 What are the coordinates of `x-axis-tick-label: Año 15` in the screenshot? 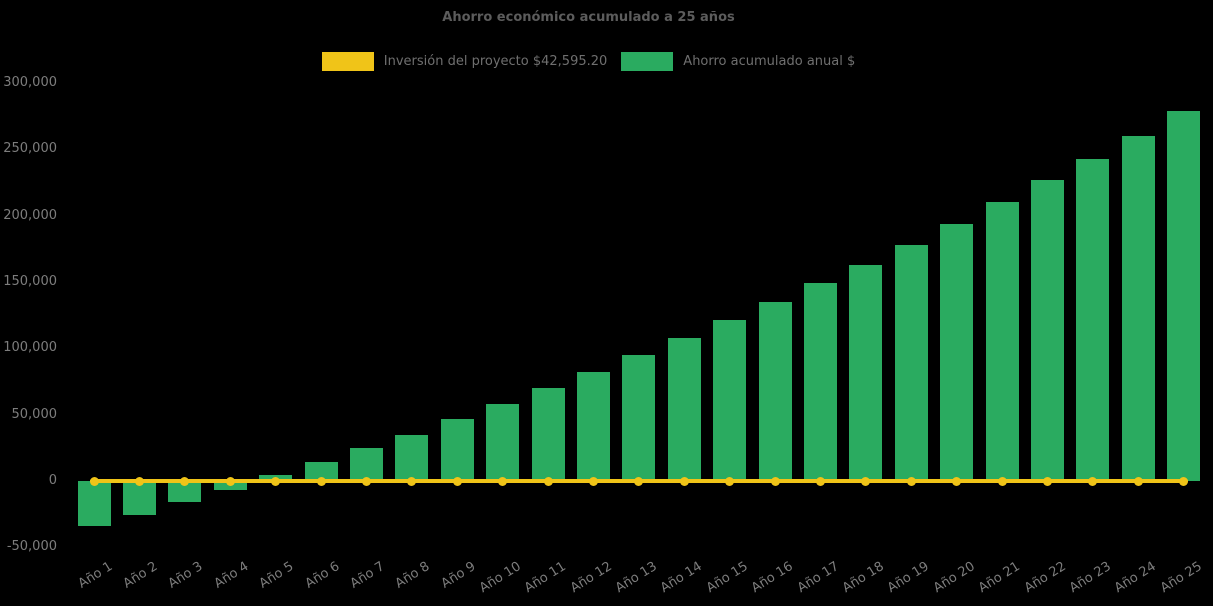 It's located at (727, 577).